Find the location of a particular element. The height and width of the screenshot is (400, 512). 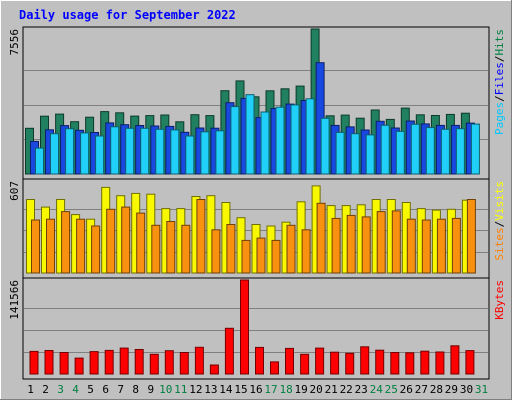

legend-kbytes: KBytes is located at coordinates (499, 300).